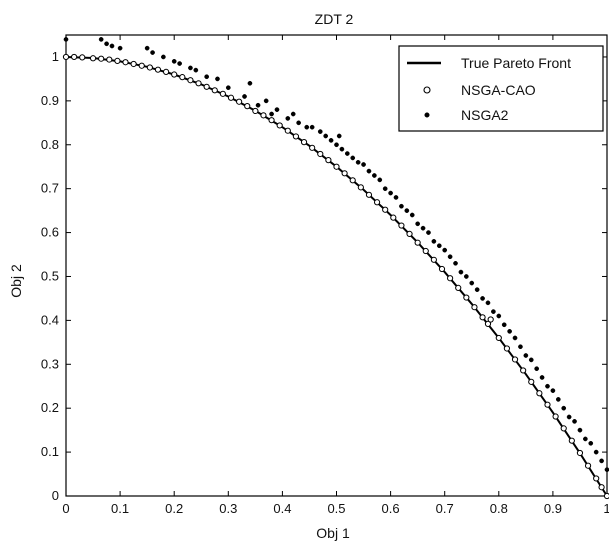 The image size is (609, 545). What do you see at coordinates (485, 115) in the screenshot?
I see `legend-label-nsga2: NSGA2` at bounding box center [485, 115].